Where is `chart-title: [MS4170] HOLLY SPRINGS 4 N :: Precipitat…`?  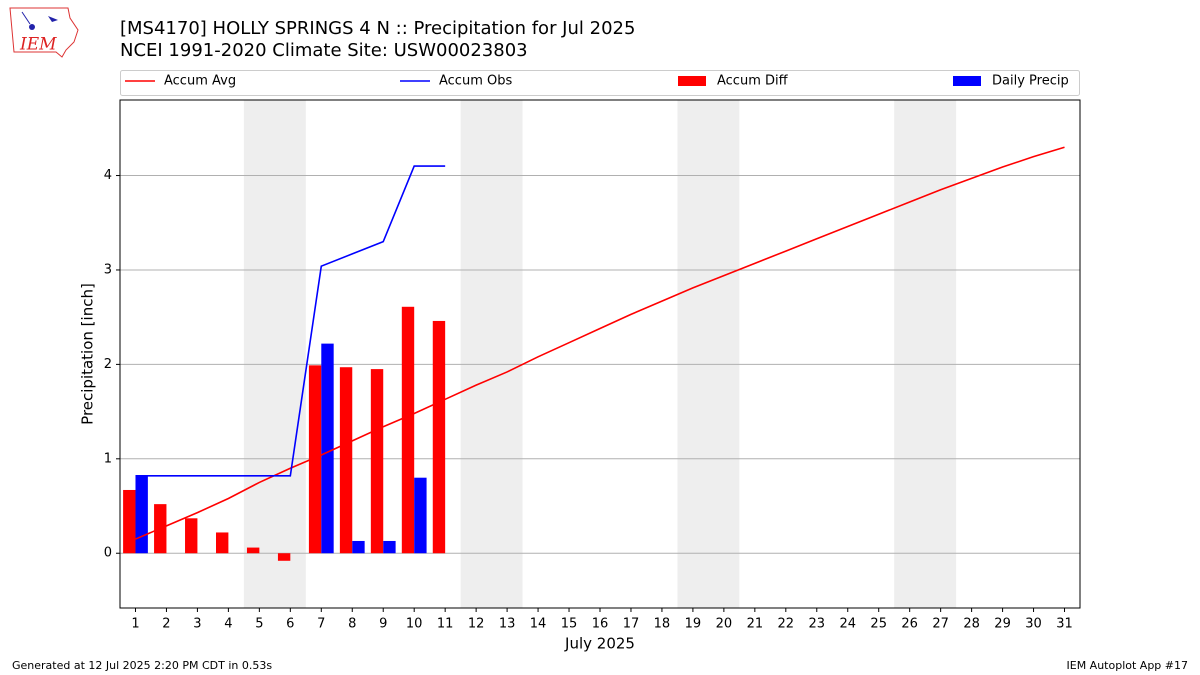 chart-title: [MS4170] HOLLY SPRINGS 4 N :: Precipitat… is located at coordinates (377, 28).